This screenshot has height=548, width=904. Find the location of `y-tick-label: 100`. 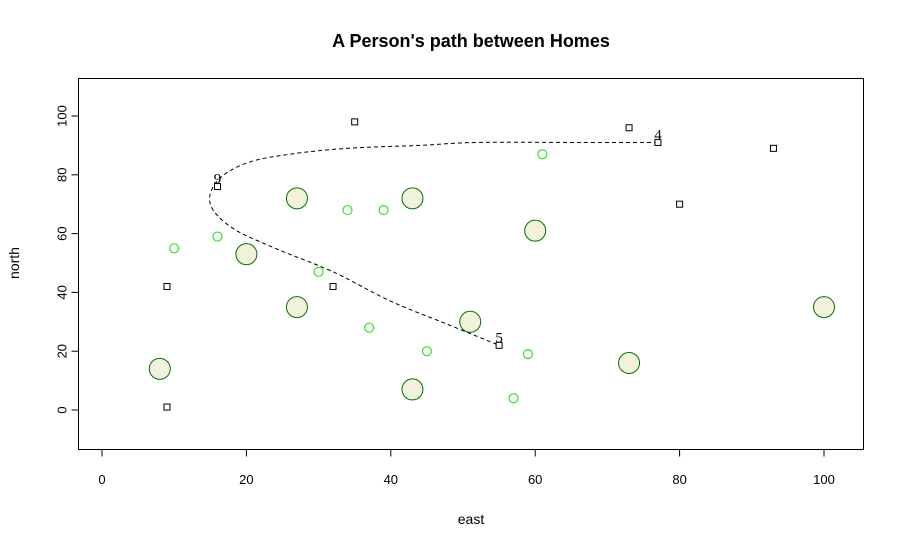

y-tick-label: 100 is located at coordinates (62, 116).